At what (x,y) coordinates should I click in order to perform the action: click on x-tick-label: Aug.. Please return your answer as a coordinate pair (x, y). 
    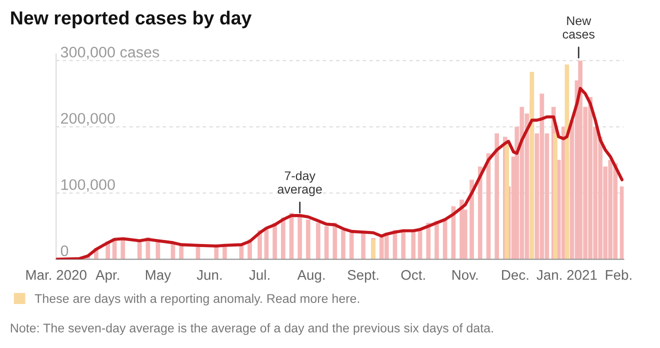
    Looking at the image, I should click on (311, 276).